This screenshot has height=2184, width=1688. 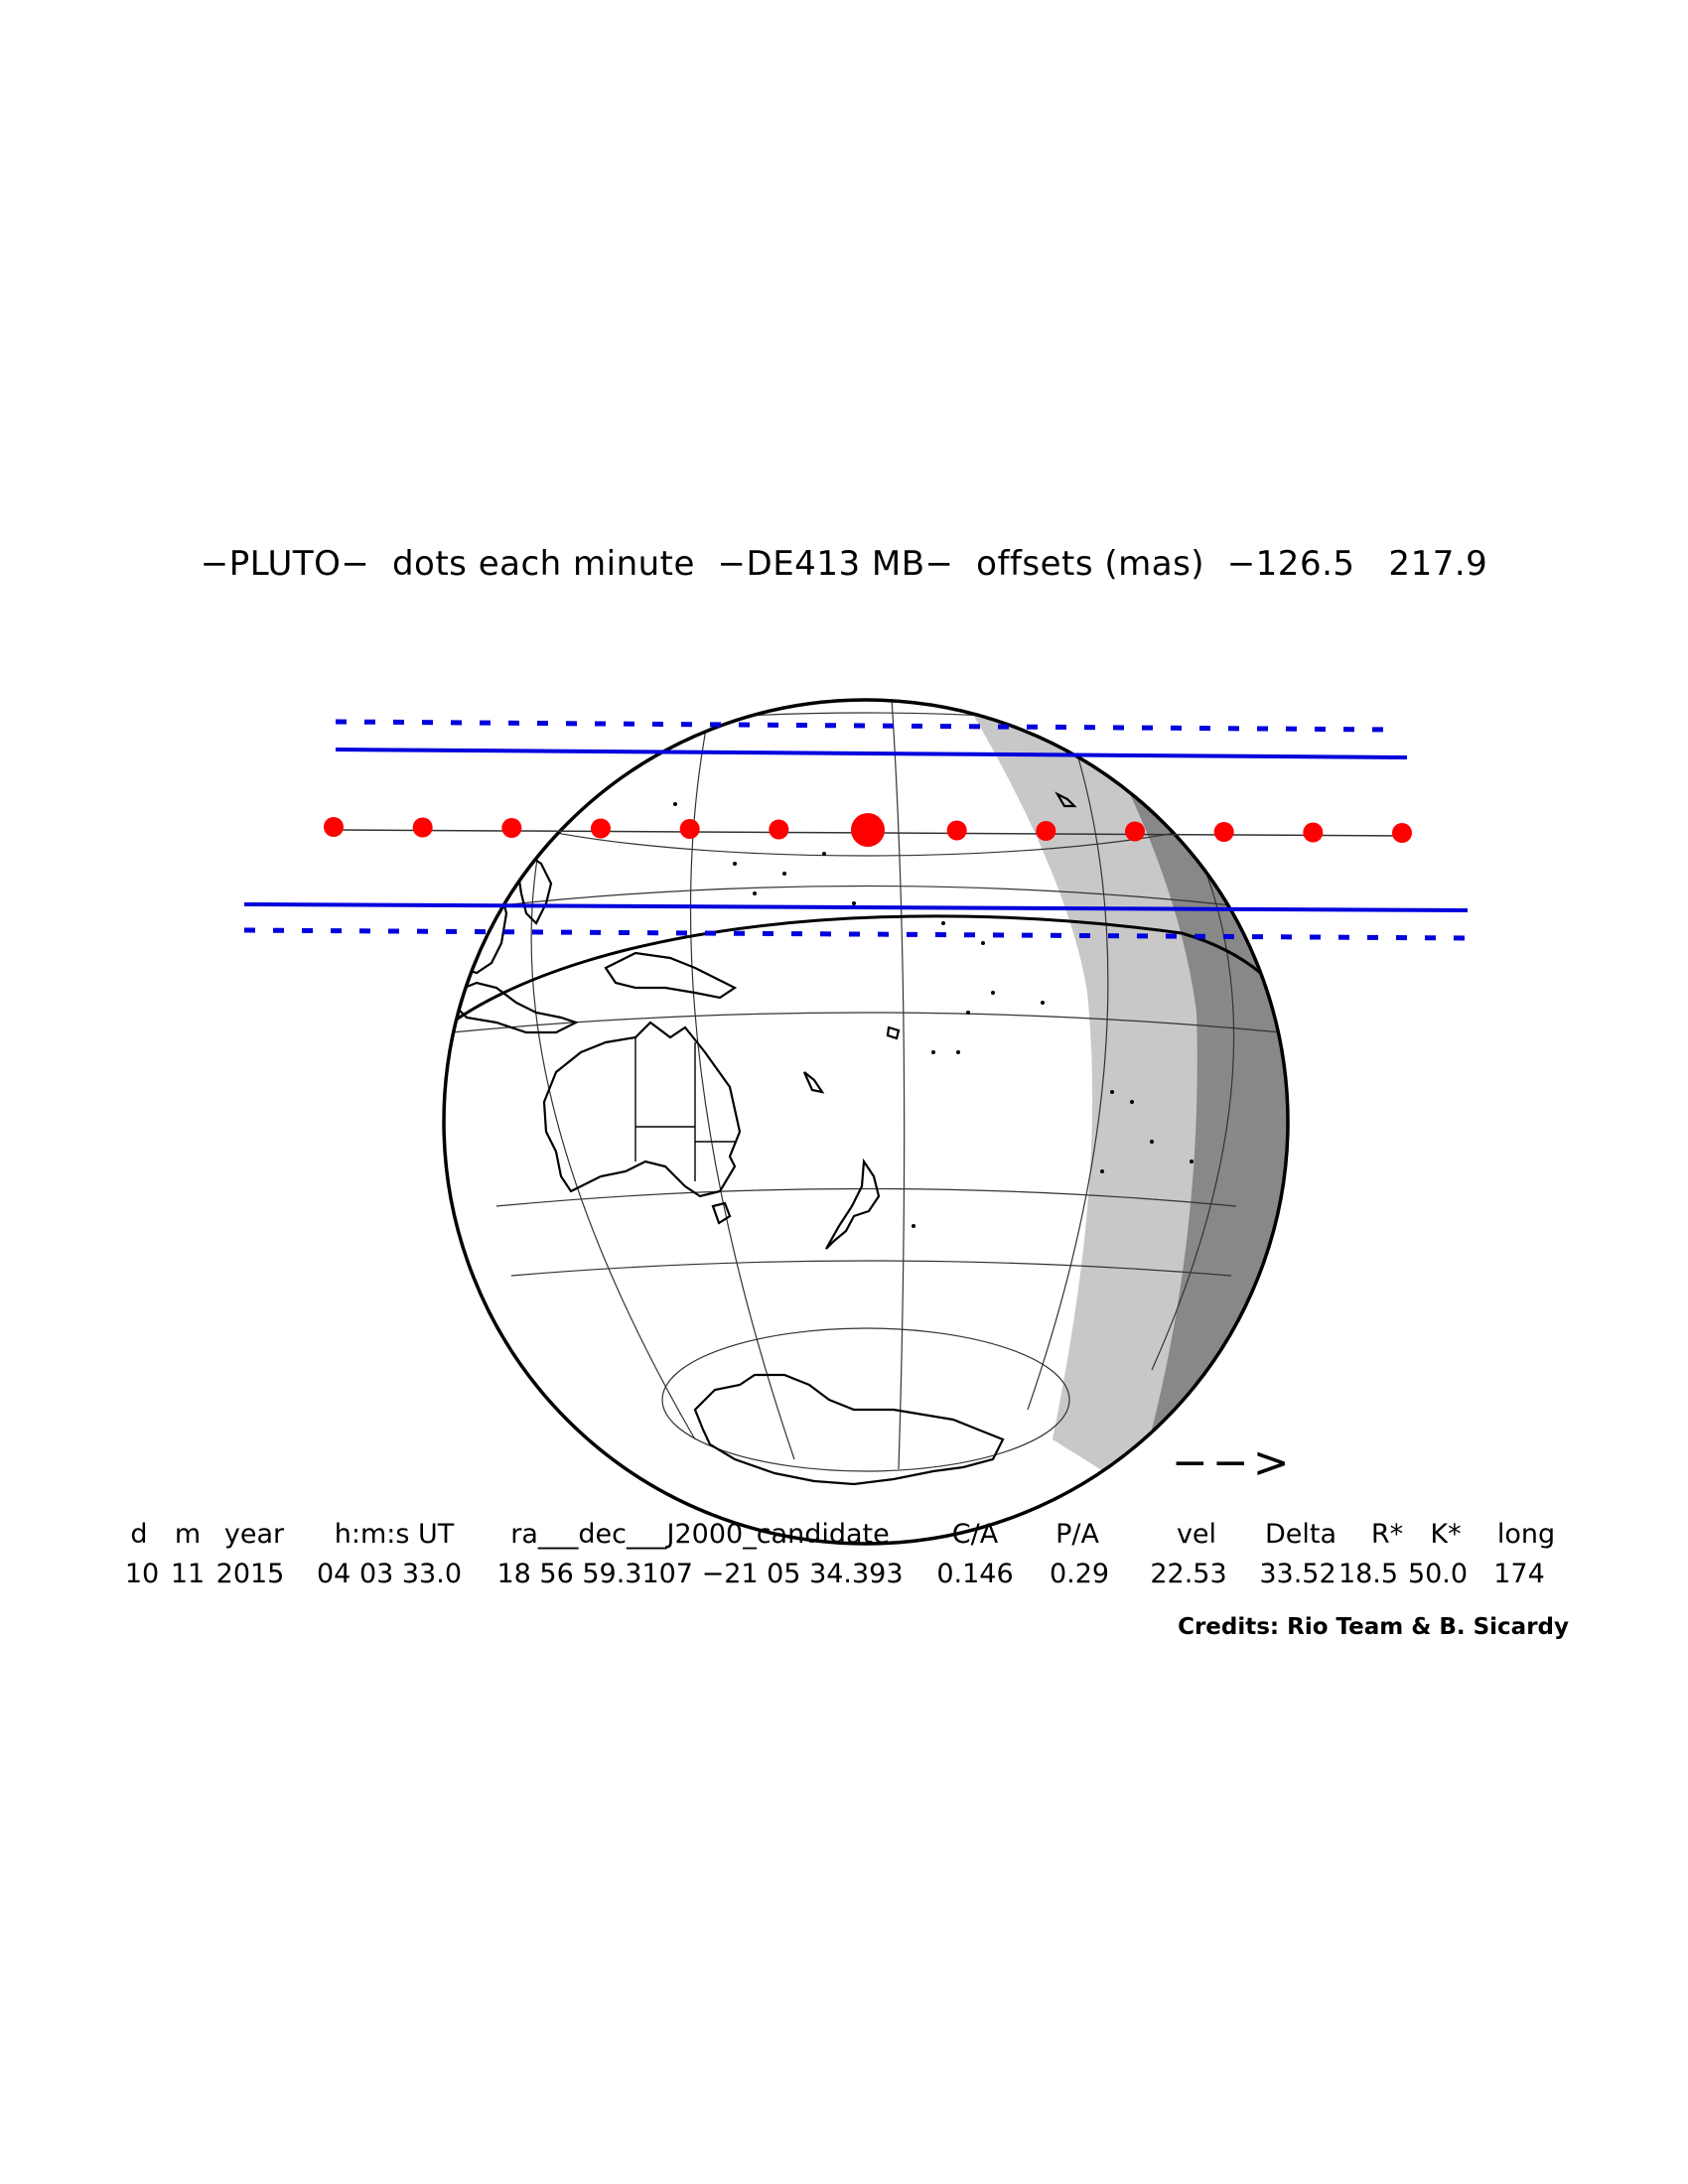 What do you see at coordinates (1196, 1534) in the screenshot?
I see `header-vel: vel` at bounding box center [1196, 1534].